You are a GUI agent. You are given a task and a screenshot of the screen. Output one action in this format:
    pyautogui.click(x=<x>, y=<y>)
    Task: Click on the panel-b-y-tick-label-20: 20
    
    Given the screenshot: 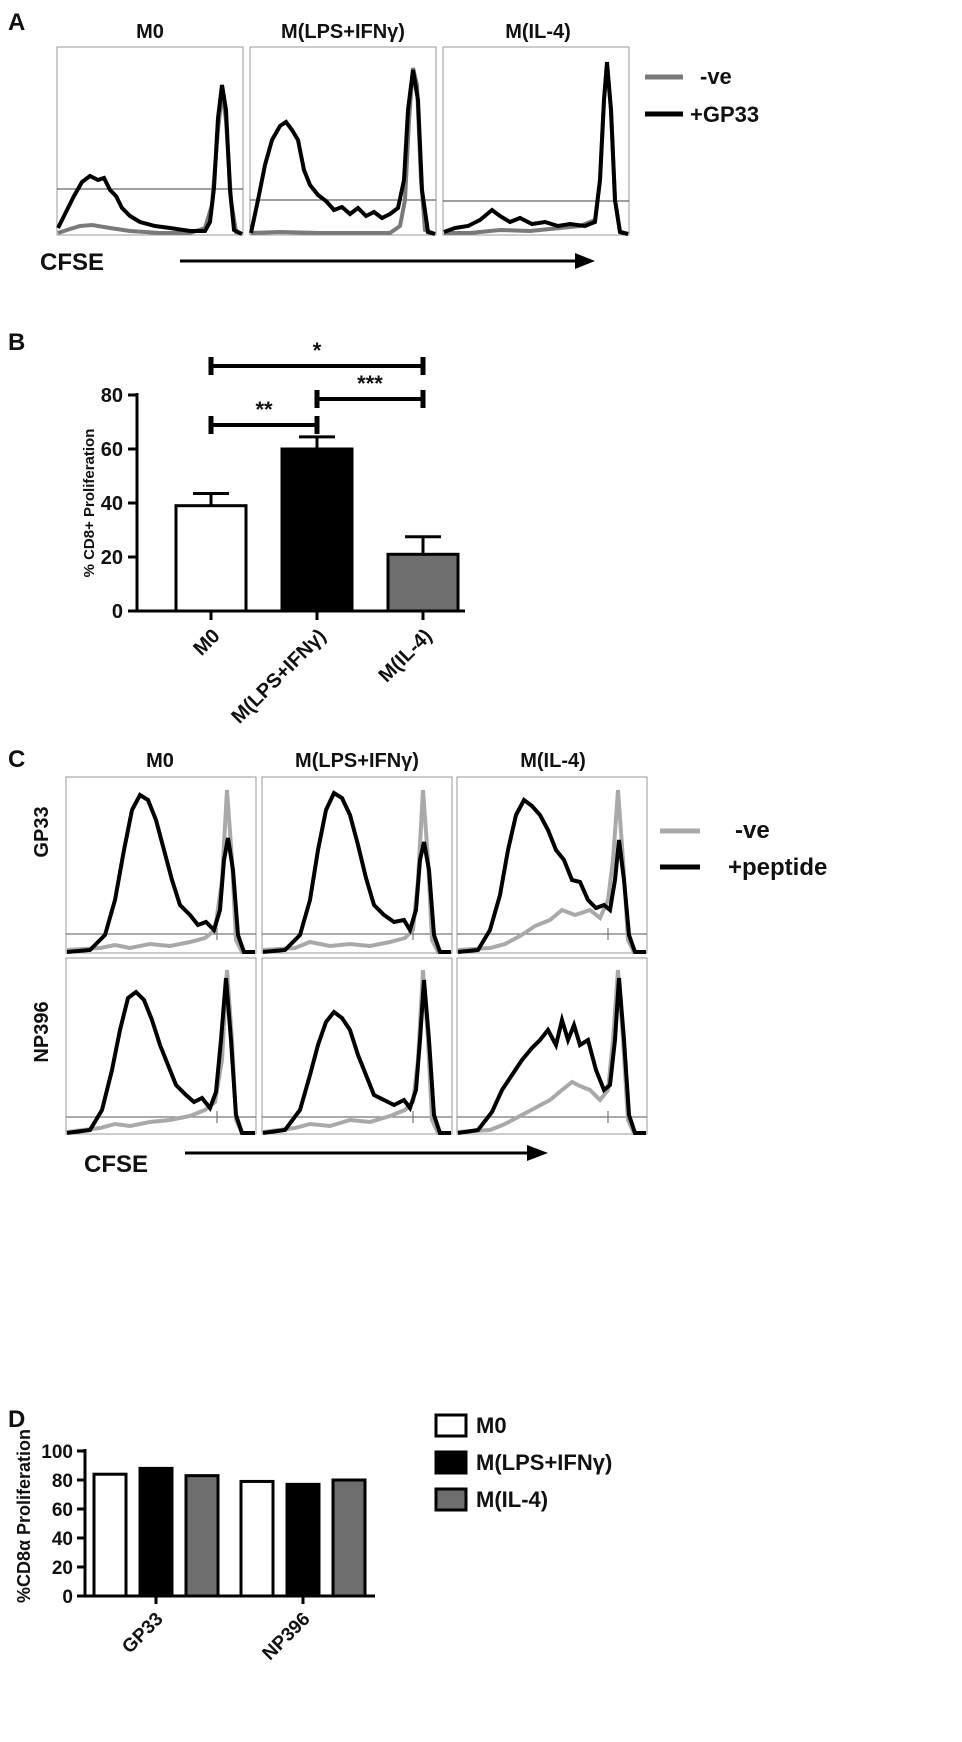 What is the action you would take?
    pyautogui.click(x=112, y=558)
    